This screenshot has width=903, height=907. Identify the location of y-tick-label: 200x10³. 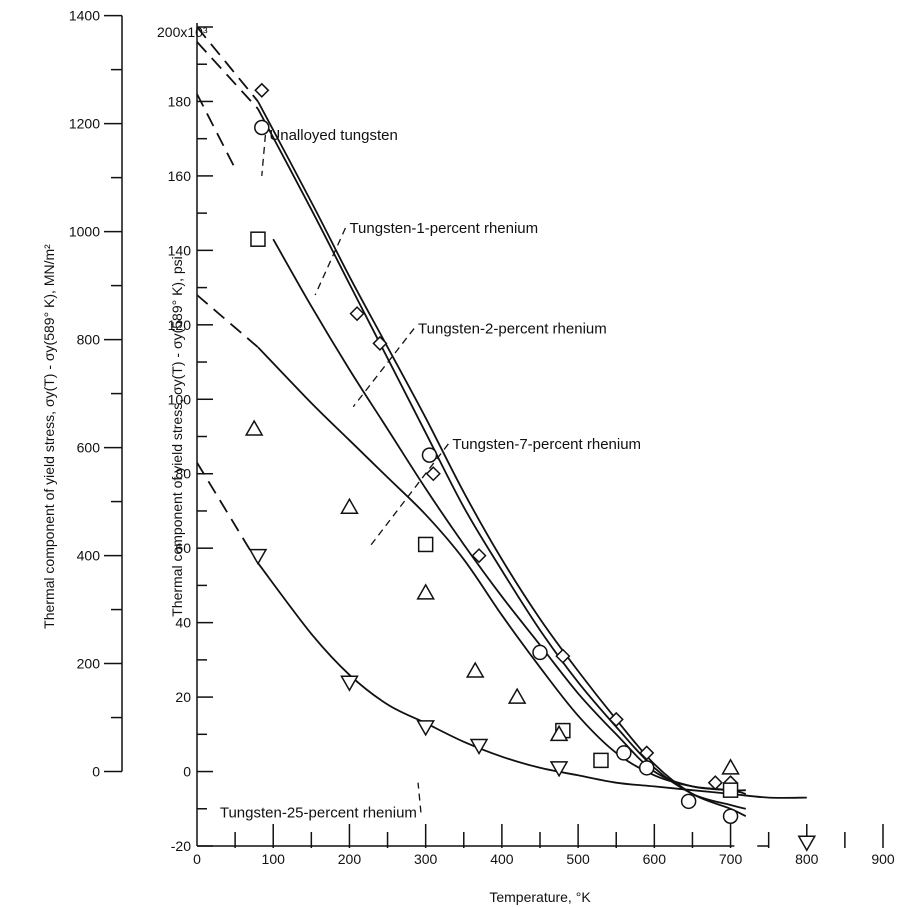
(182, 32).